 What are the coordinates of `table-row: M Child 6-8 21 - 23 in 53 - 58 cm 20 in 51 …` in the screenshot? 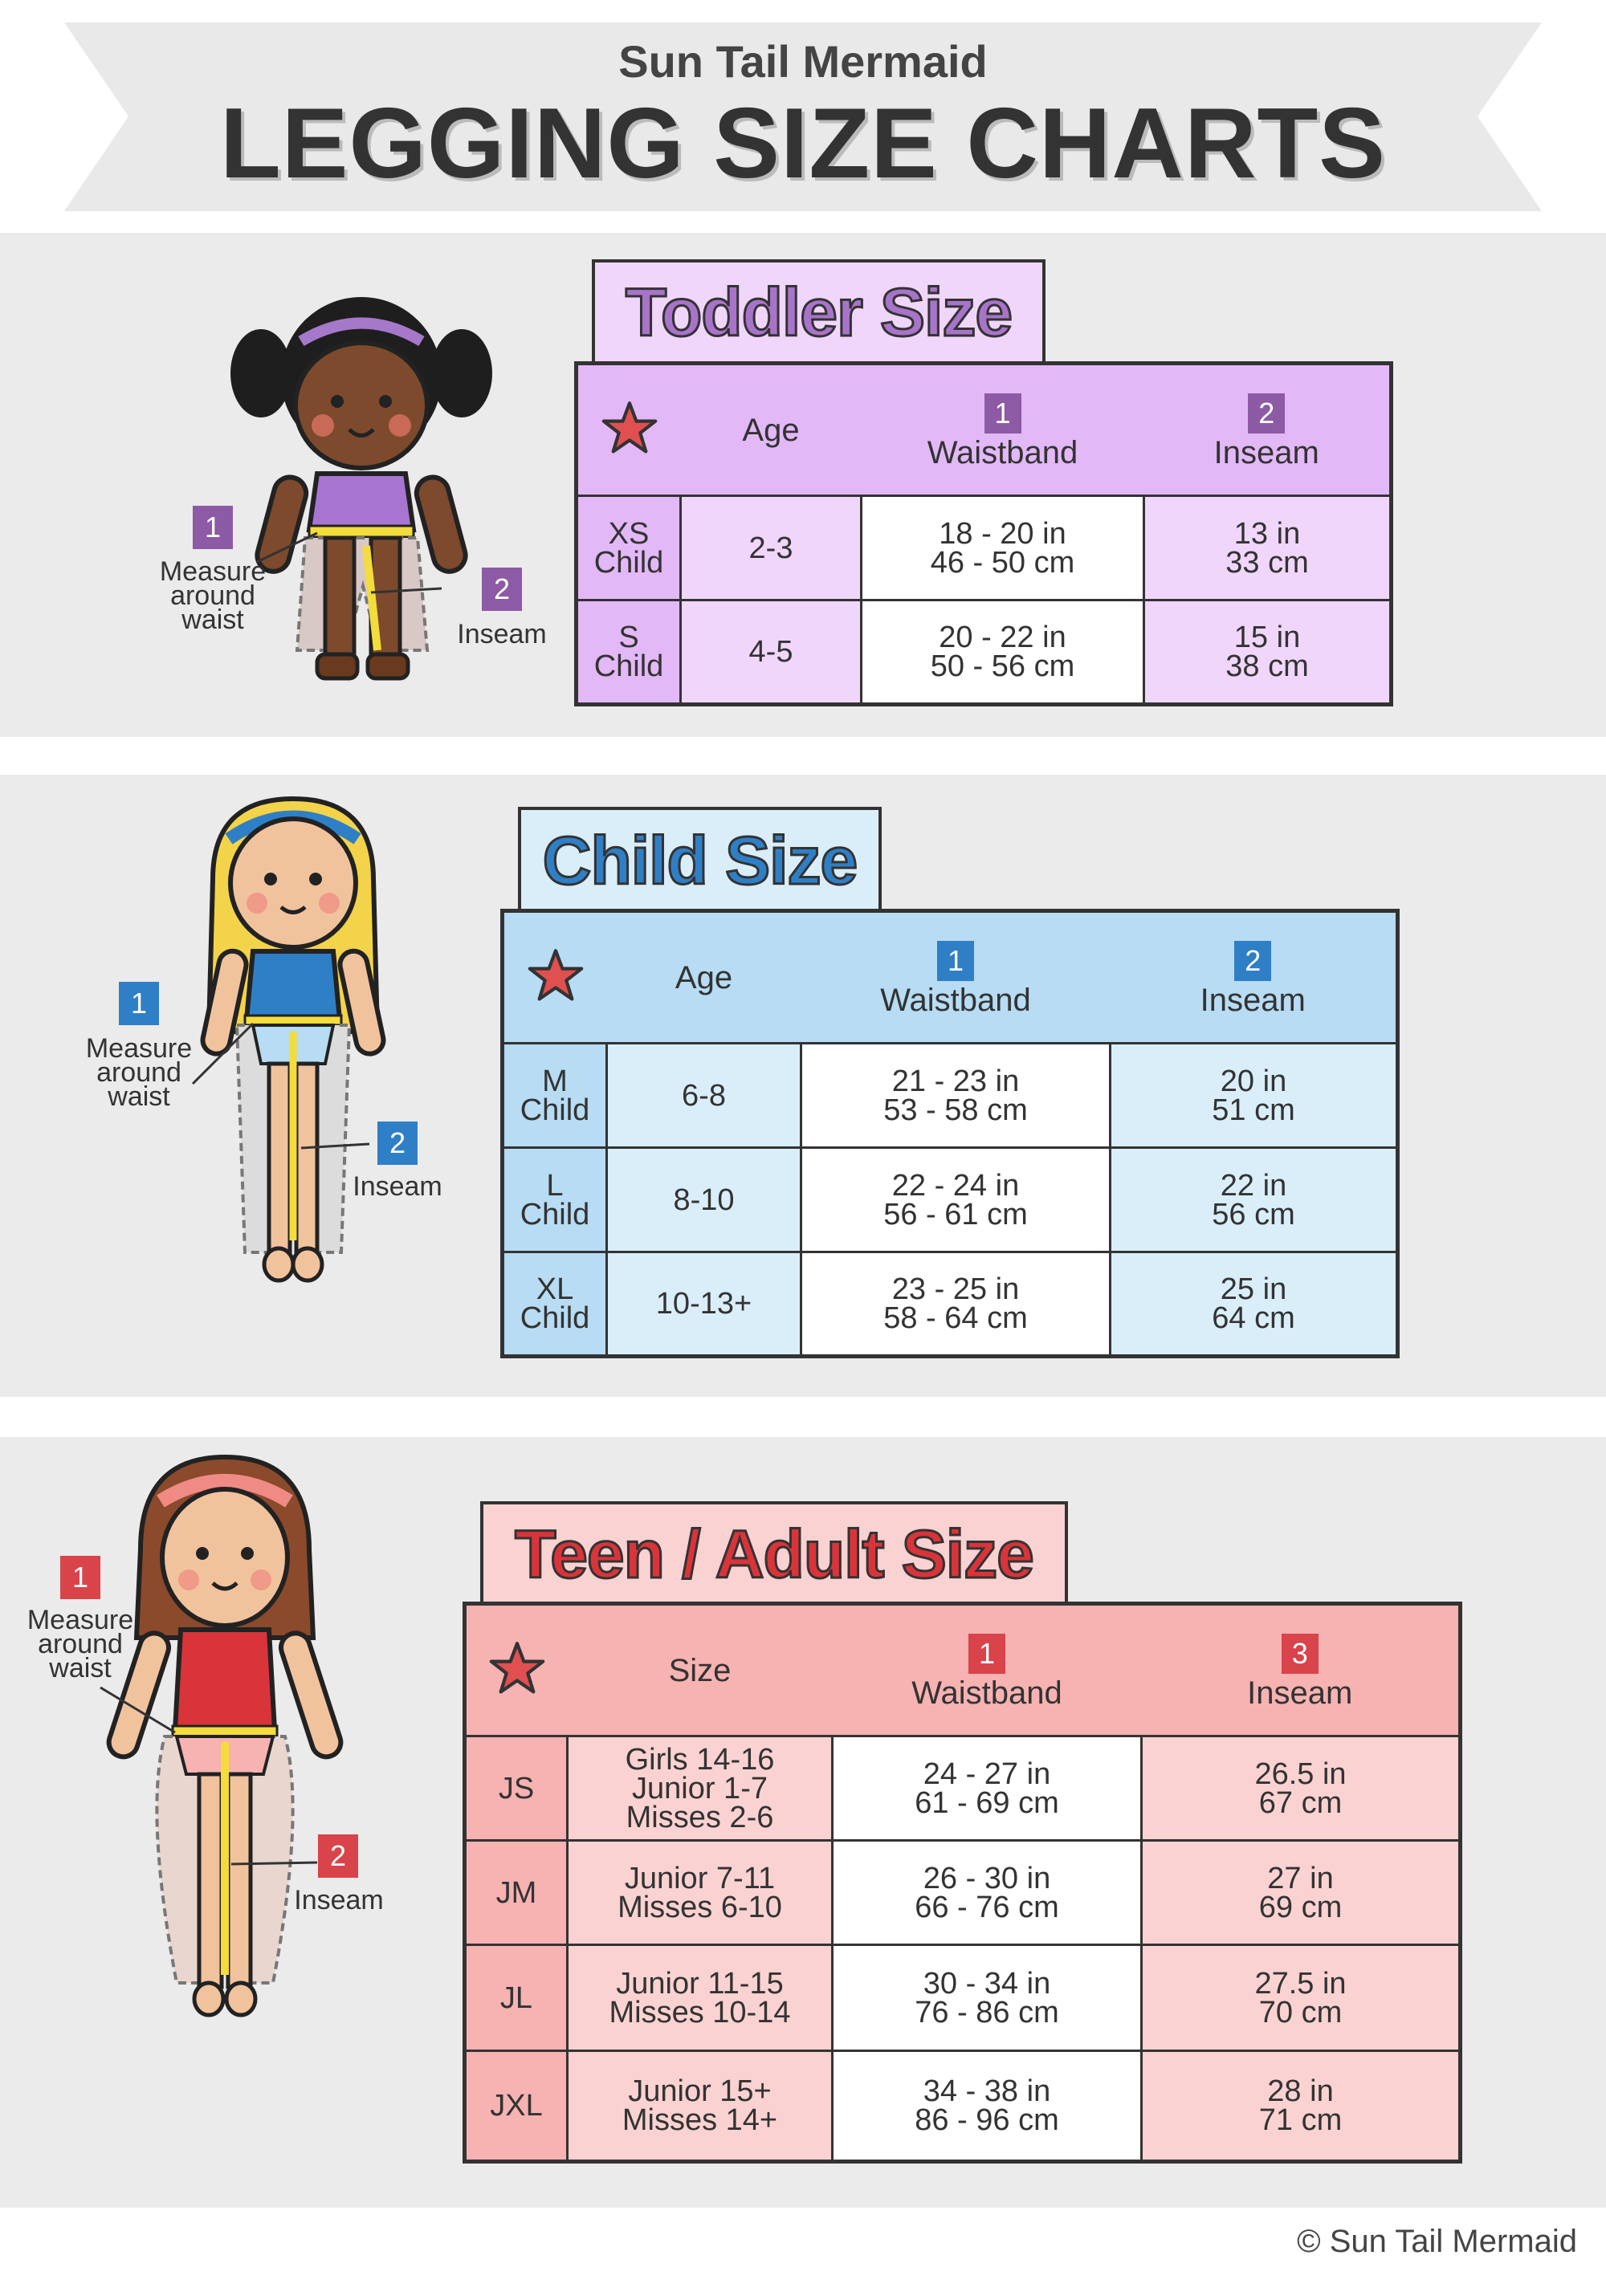 It's located at (950, 1095).